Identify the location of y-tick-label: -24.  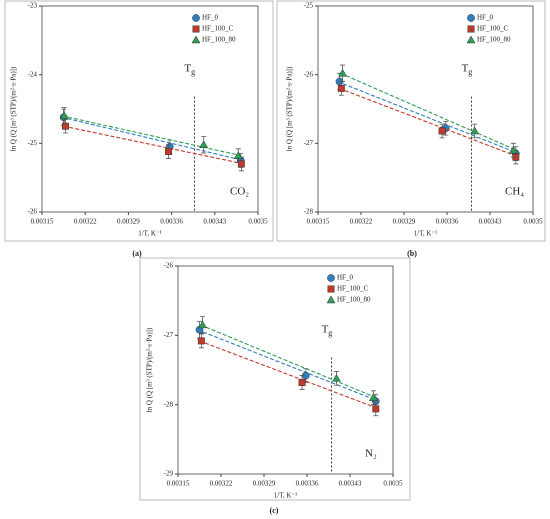
(33, 74).